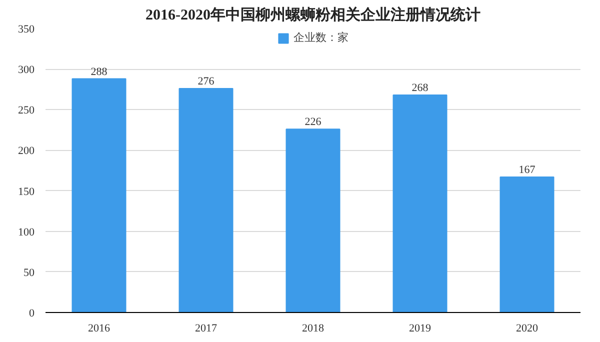 The image size is (600, 342). Describe the element at coordinates (26, 70) in the screenshot. I see `y-tick-label: 300` at that location.